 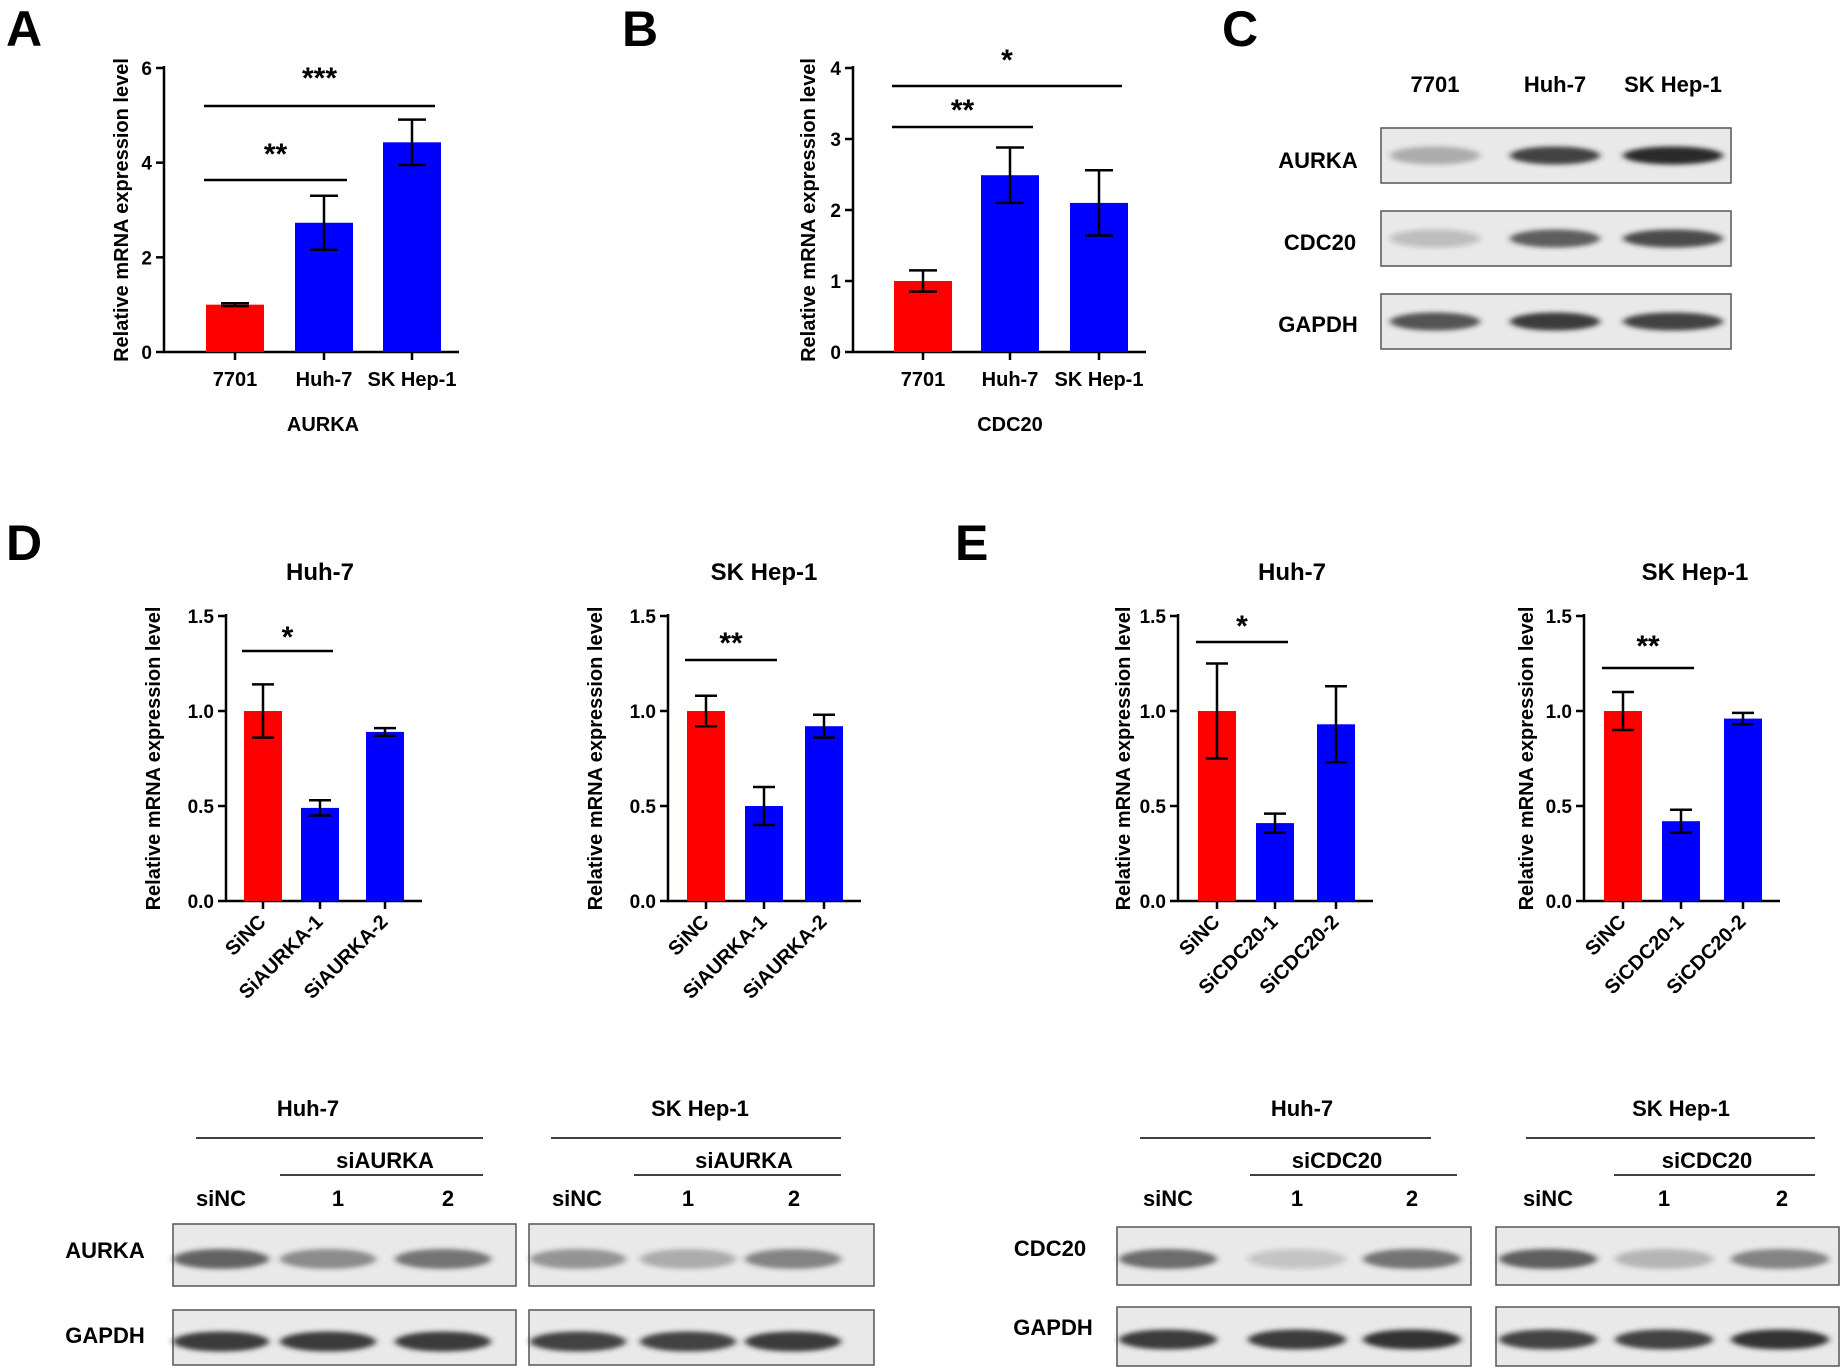 I want to click on blot-c-lane-label: Huh-7, so click(x=1555, y=84).